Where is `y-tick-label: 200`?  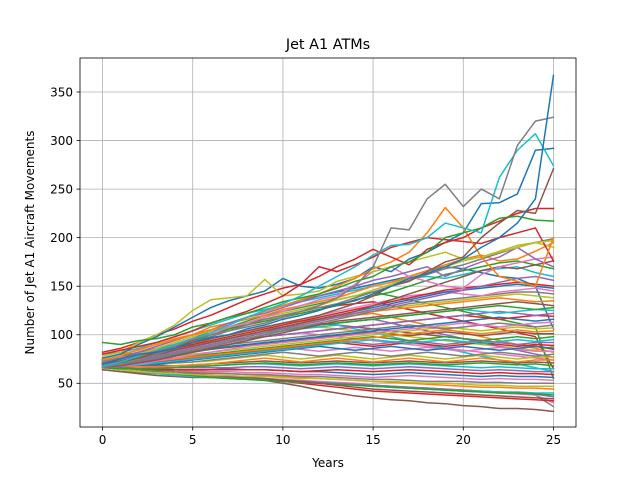 y-tick-label: 200 is located at coordinates (61, 238).